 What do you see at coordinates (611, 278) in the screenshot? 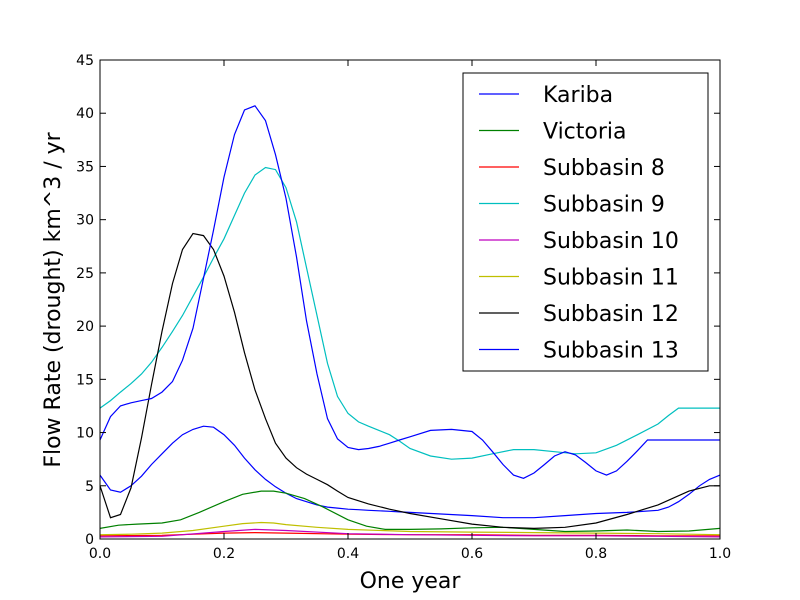
I see `legend-label-5: Subbasin 11` at bounding box center [611, 278].